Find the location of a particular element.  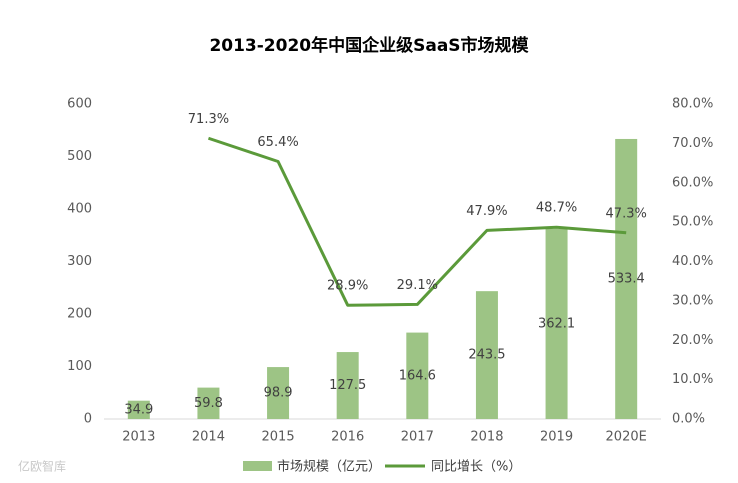

line-value-label: 65.4% is located at coordinates (277, 142).